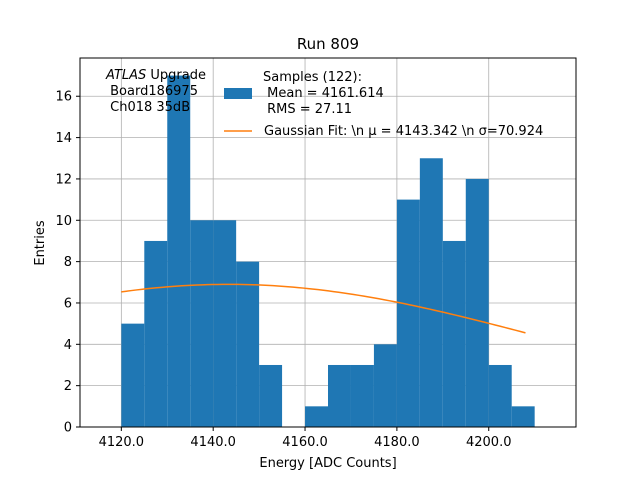 This screenshot has width=640, height=484. Describe the element at coordinates (68, 345) in the screenshot. I see `y-tick-label: 4` at that location.